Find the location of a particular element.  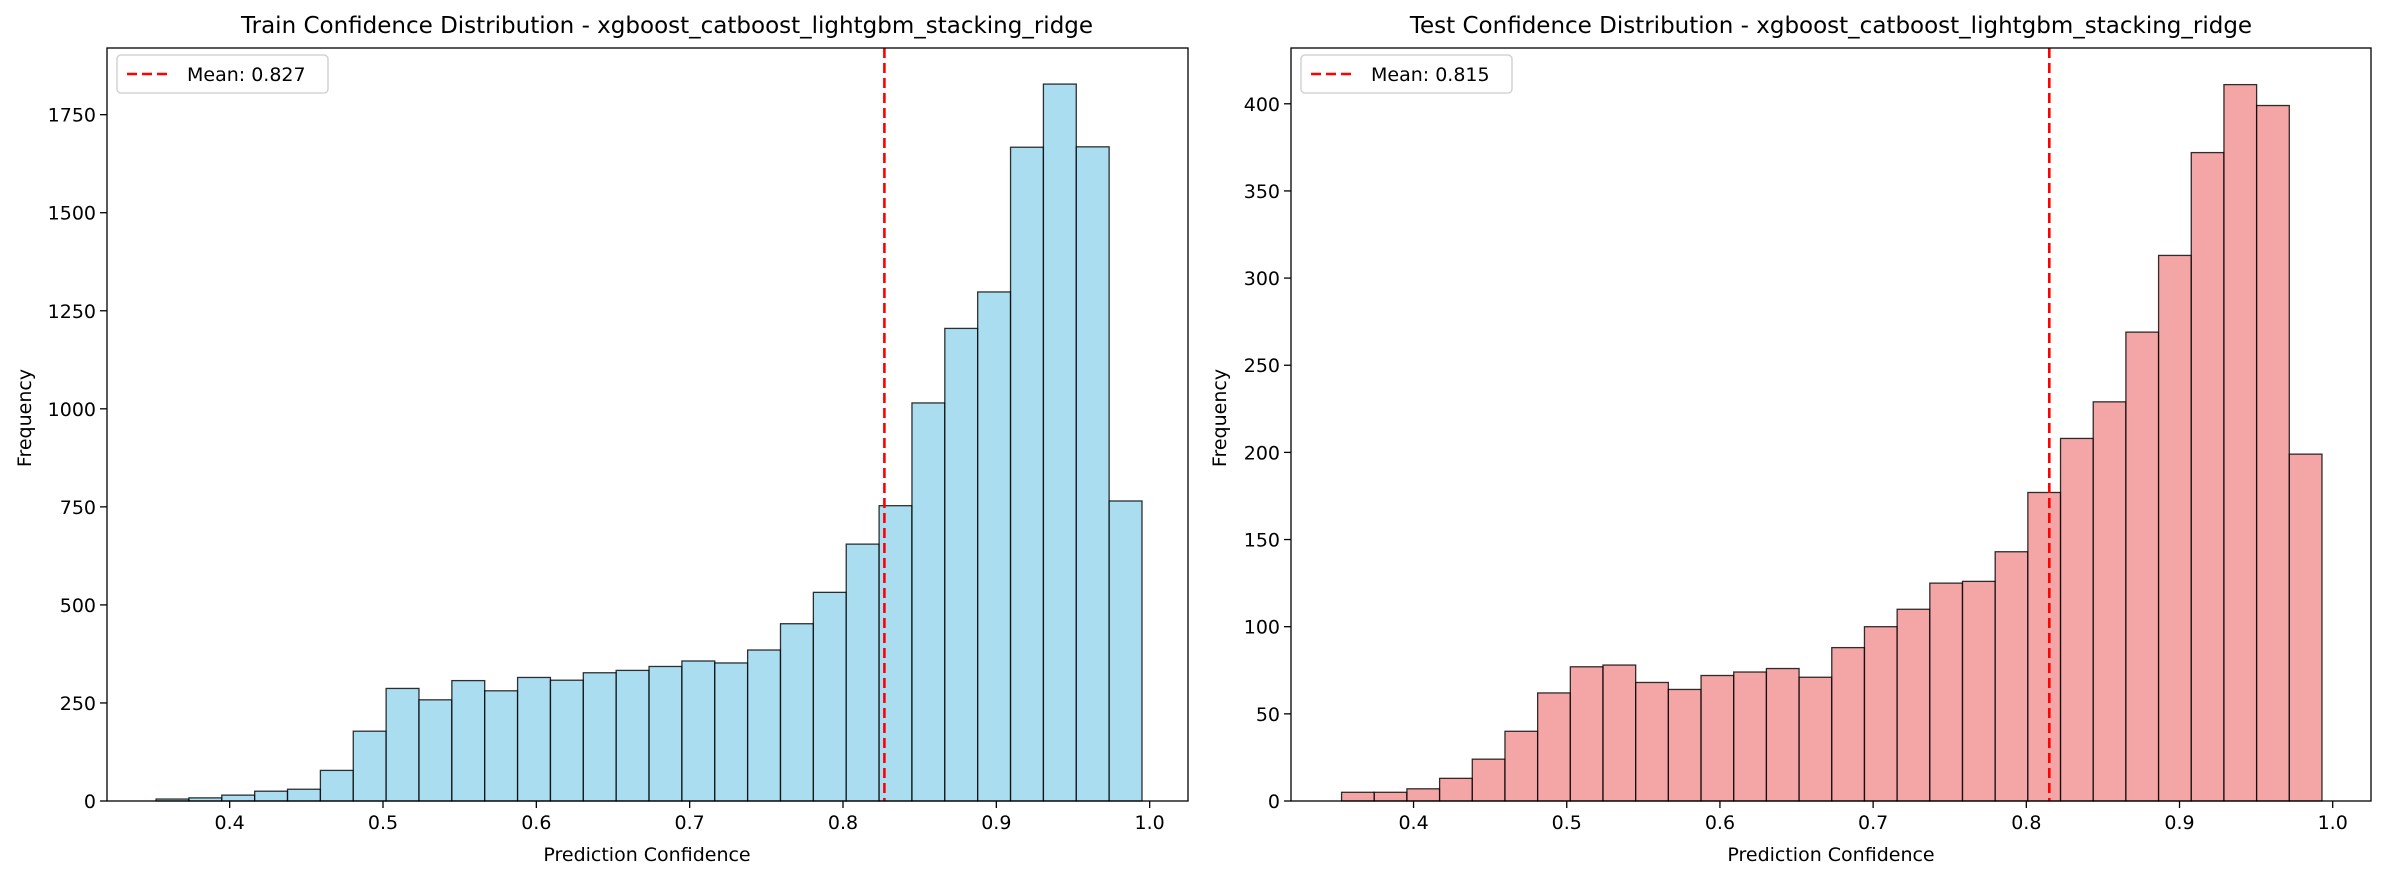

test-y-ticks: 0 50 100 150 200 250 300 350 400 is located at coordinates (1267, 453).